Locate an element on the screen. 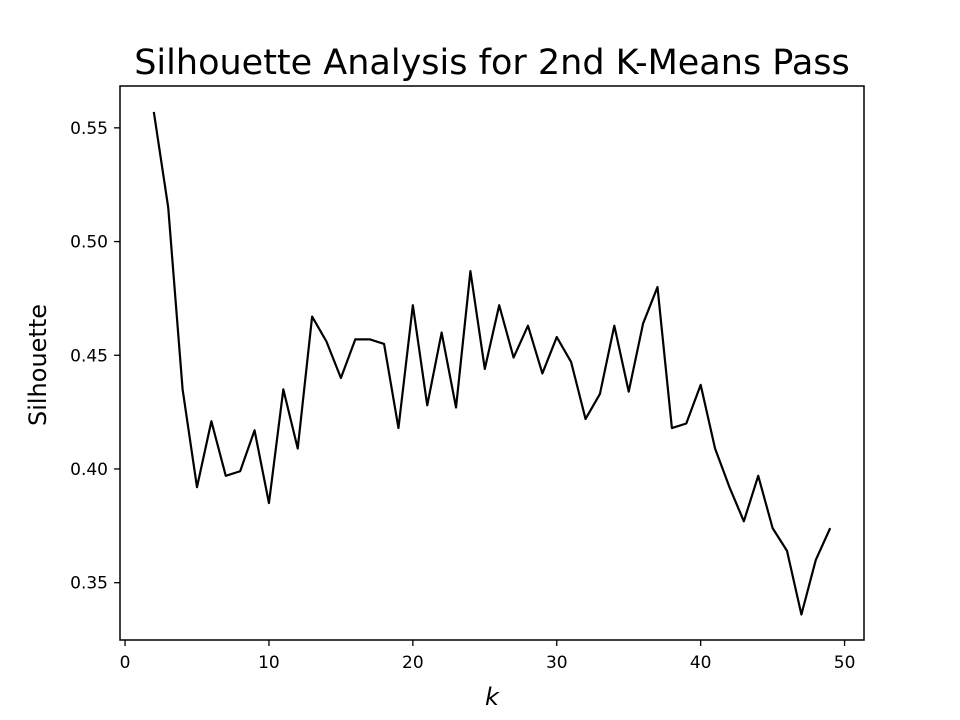 The image size is (960, 720). x-tick-label: 30 is located at coordinates (557, 663).